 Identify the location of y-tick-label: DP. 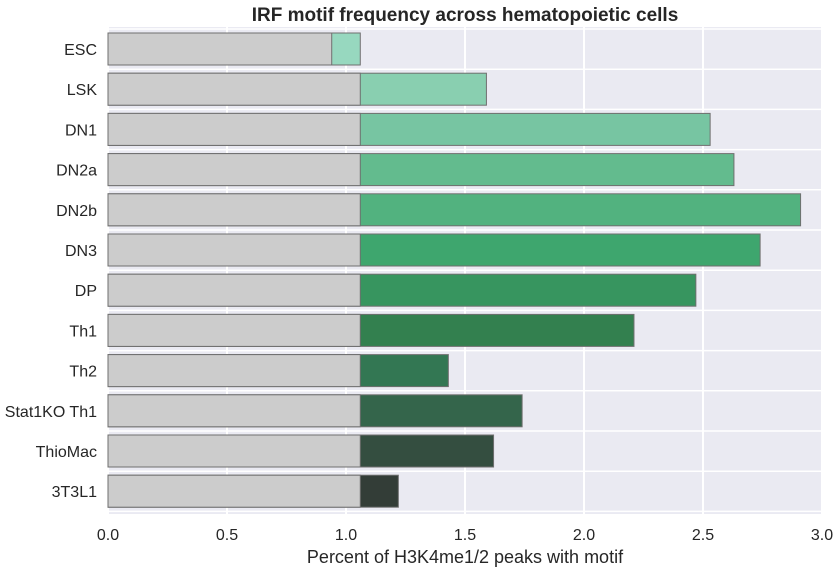
(86, 291).